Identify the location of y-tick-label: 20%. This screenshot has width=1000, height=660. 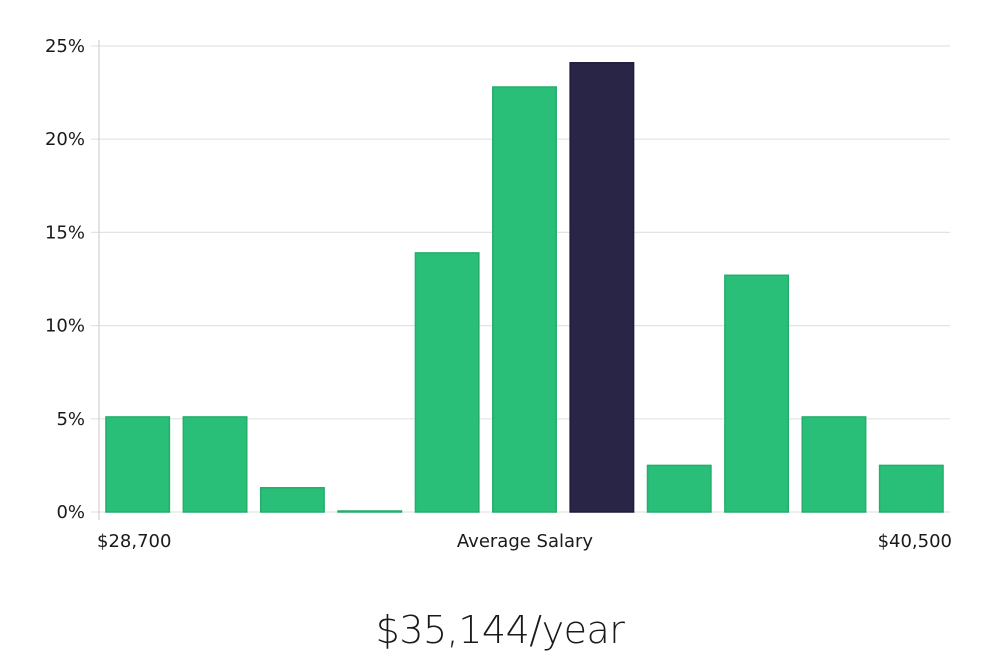
(65, 139).